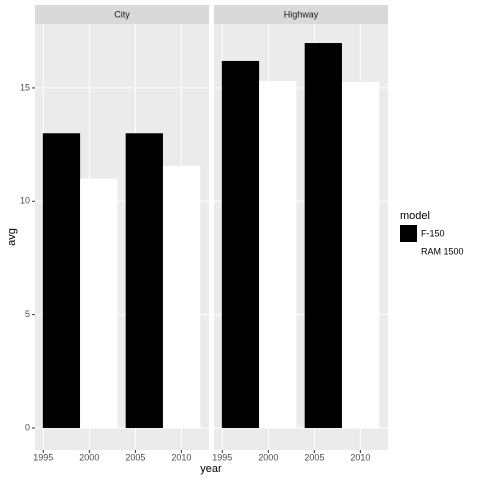 This screenshot has width=480, height=480. What do you see at coordinates (25, 201) in the screenshot?
I see `y-tick-label: 10` at bounding box center [25, 201].